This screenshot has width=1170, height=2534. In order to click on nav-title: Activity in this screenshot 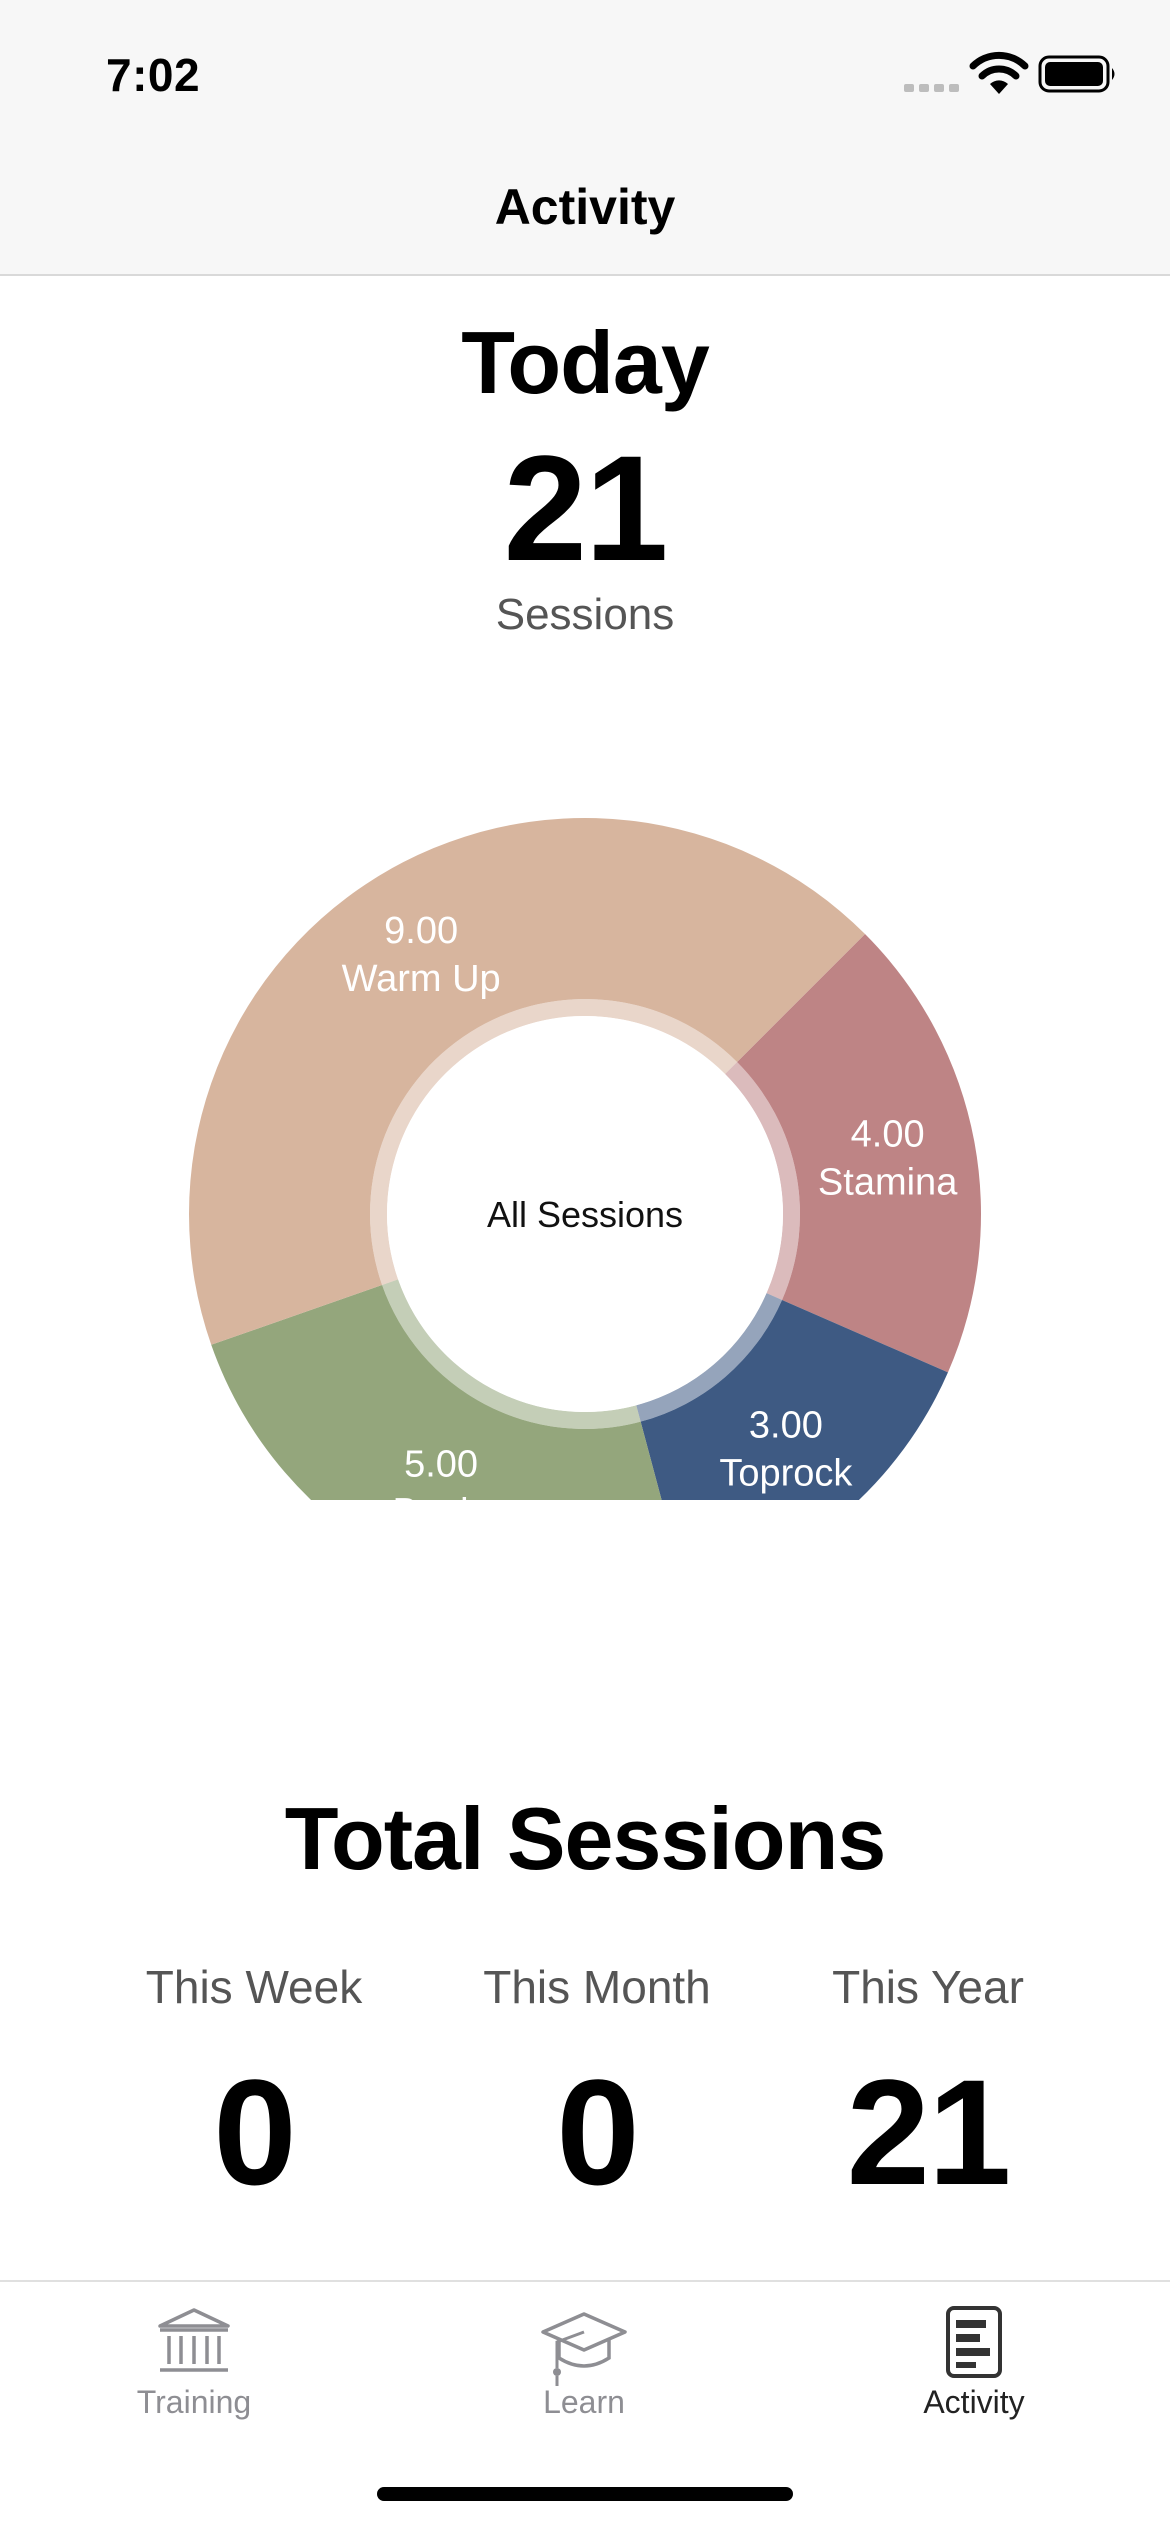, I will do `click(585, 207)`.